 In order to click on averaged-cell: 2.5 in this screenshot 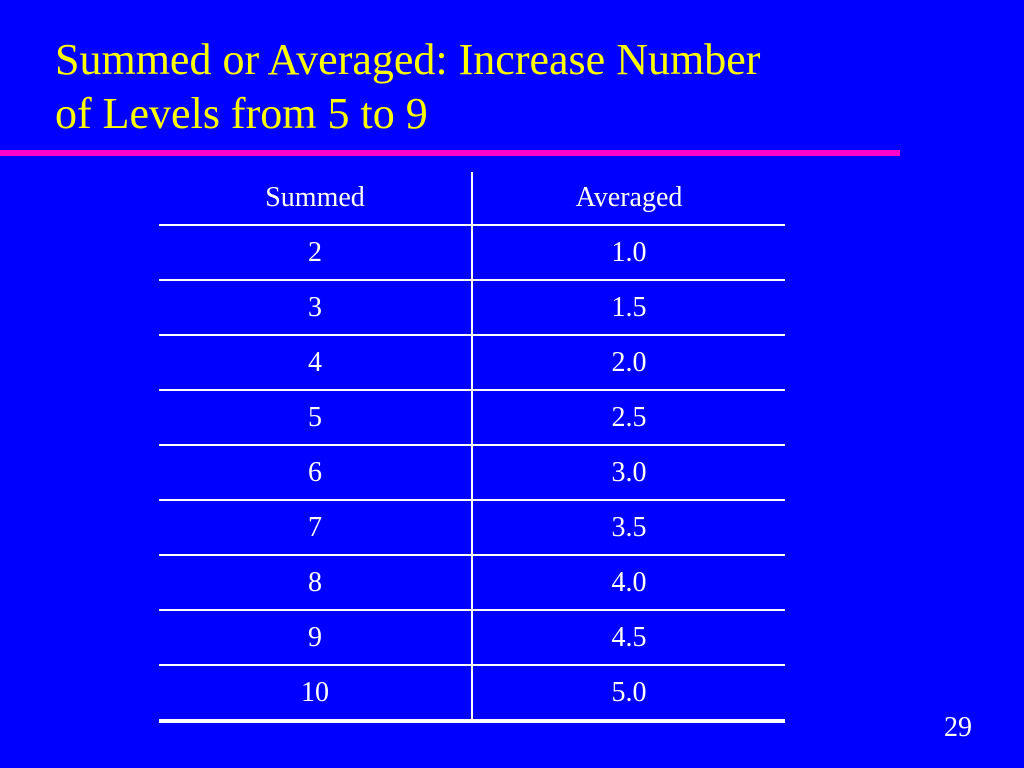, I will do `click(628, 418)`.